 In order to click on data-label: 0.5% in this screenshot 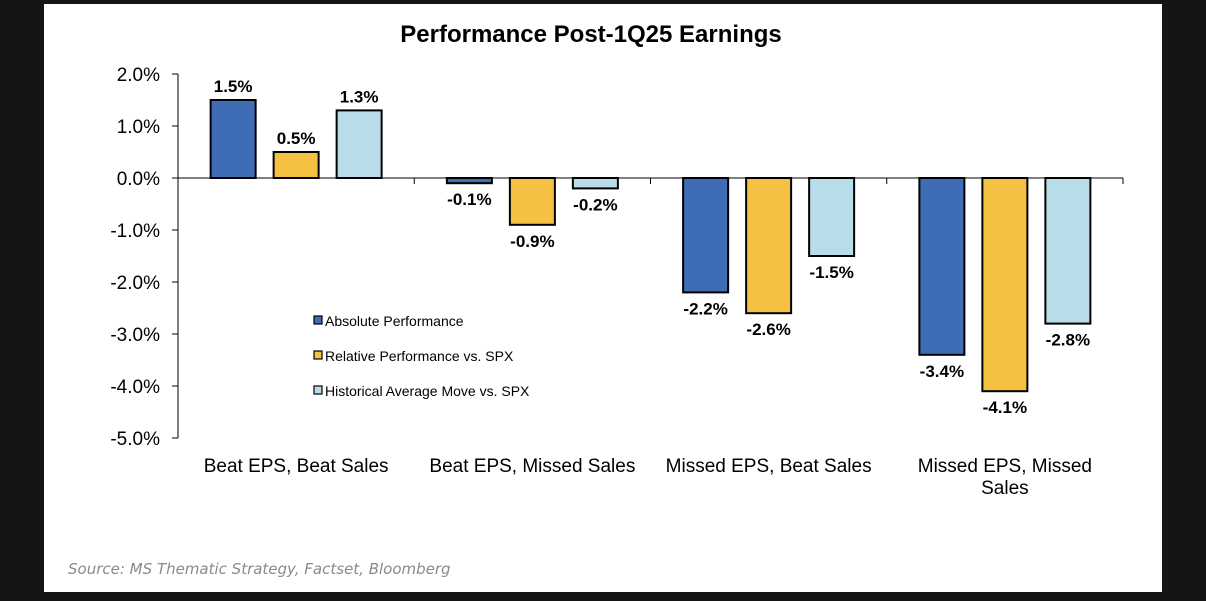, I will do `click(296, 138)`.